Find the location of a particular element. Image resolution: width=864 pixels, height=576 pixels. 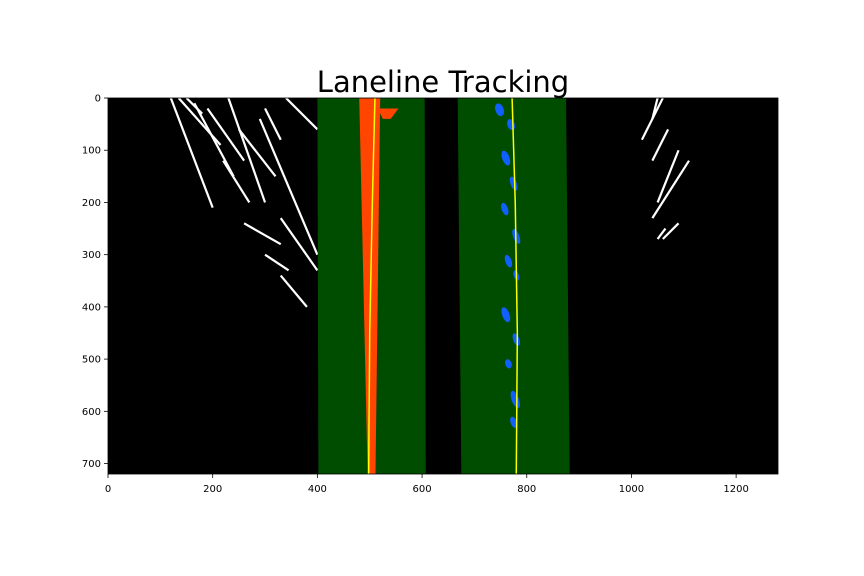

fit-line-left is located at coordinates (371, 286).